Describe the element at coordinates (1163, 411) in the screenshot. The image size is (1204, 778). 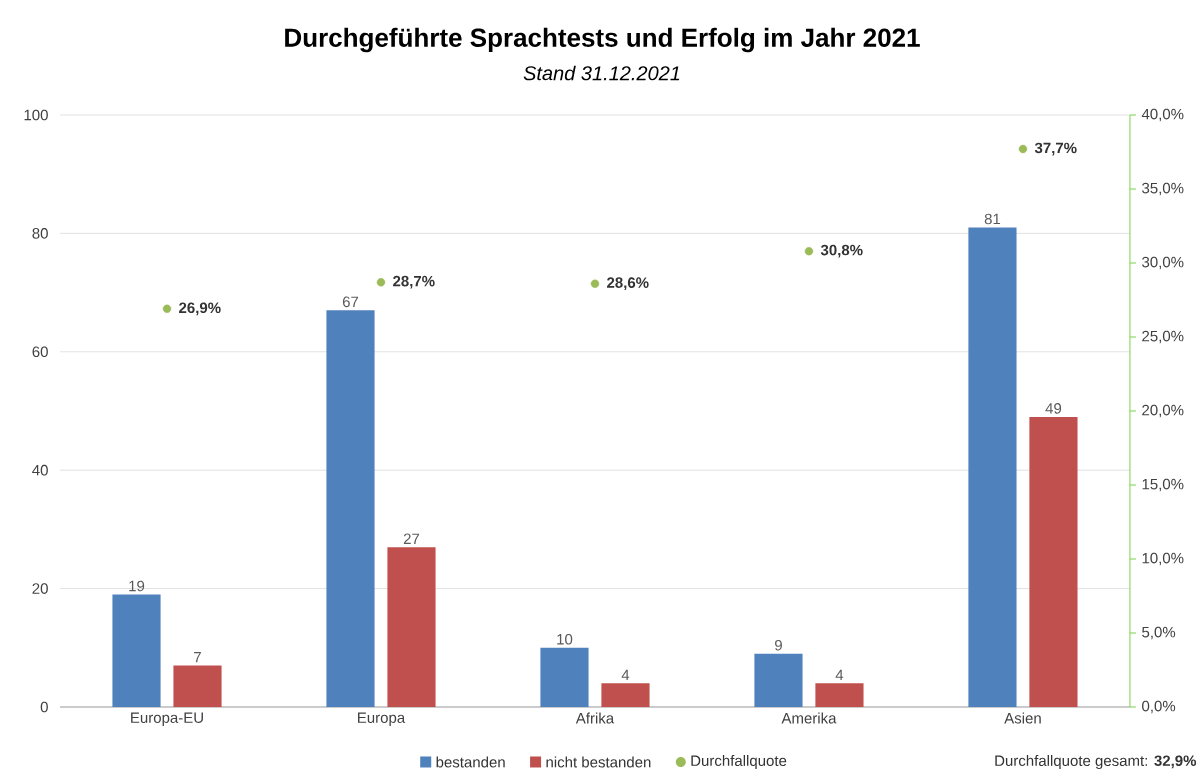
I see `y2-tick-label: 20,0%` at that location.